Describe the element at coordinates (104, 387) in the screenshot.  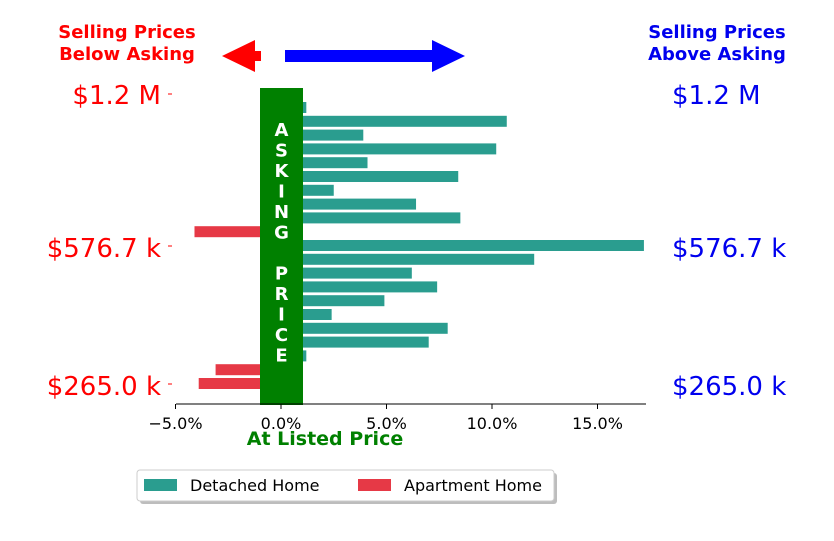
I see `price-label-bottom-left: $265.0 k` at that location.